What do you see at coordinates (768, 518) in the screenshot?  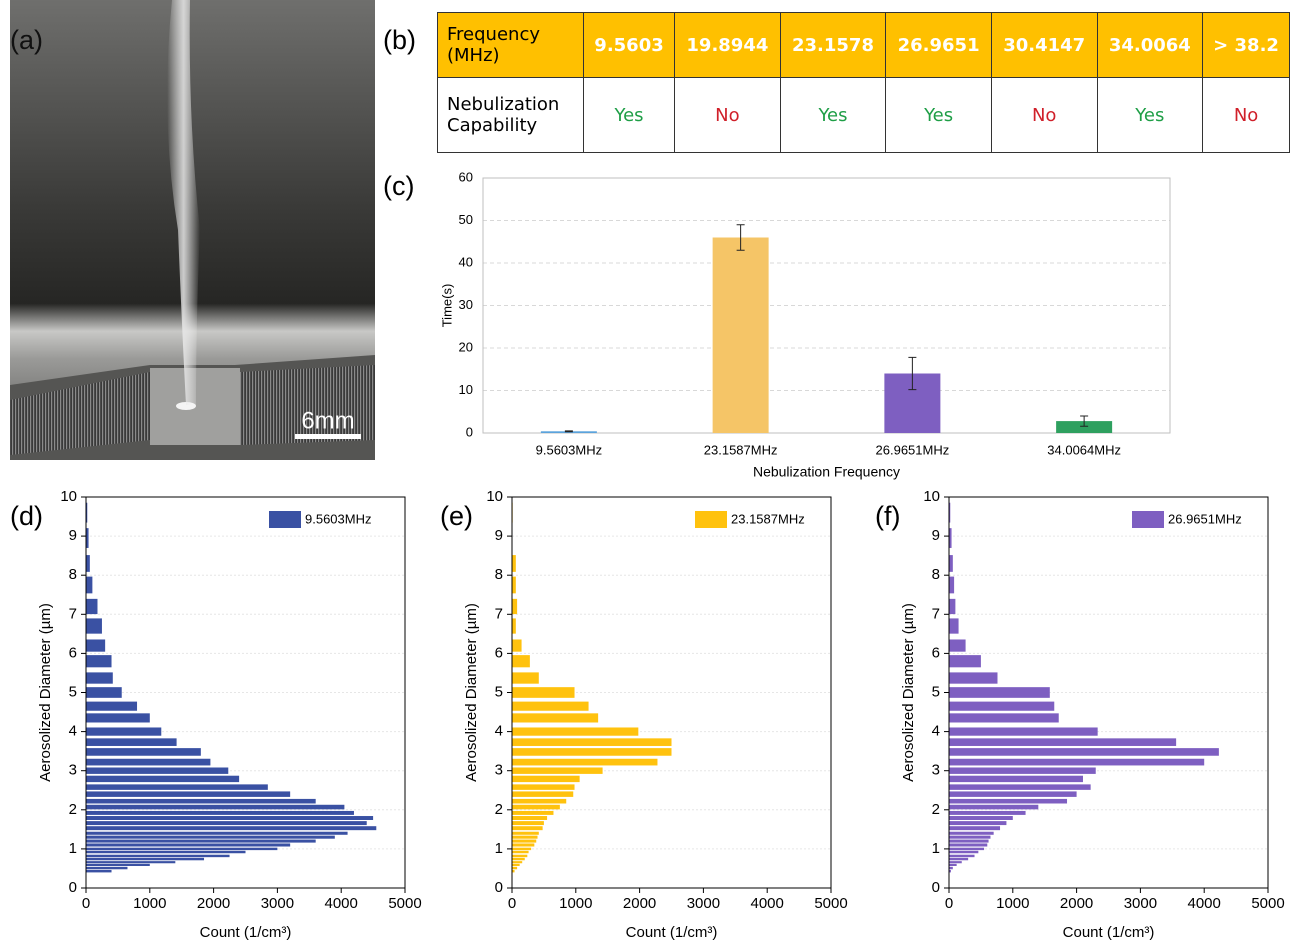 I see `legend-label: 23.1587MHz` at bounding box center [768, 518].